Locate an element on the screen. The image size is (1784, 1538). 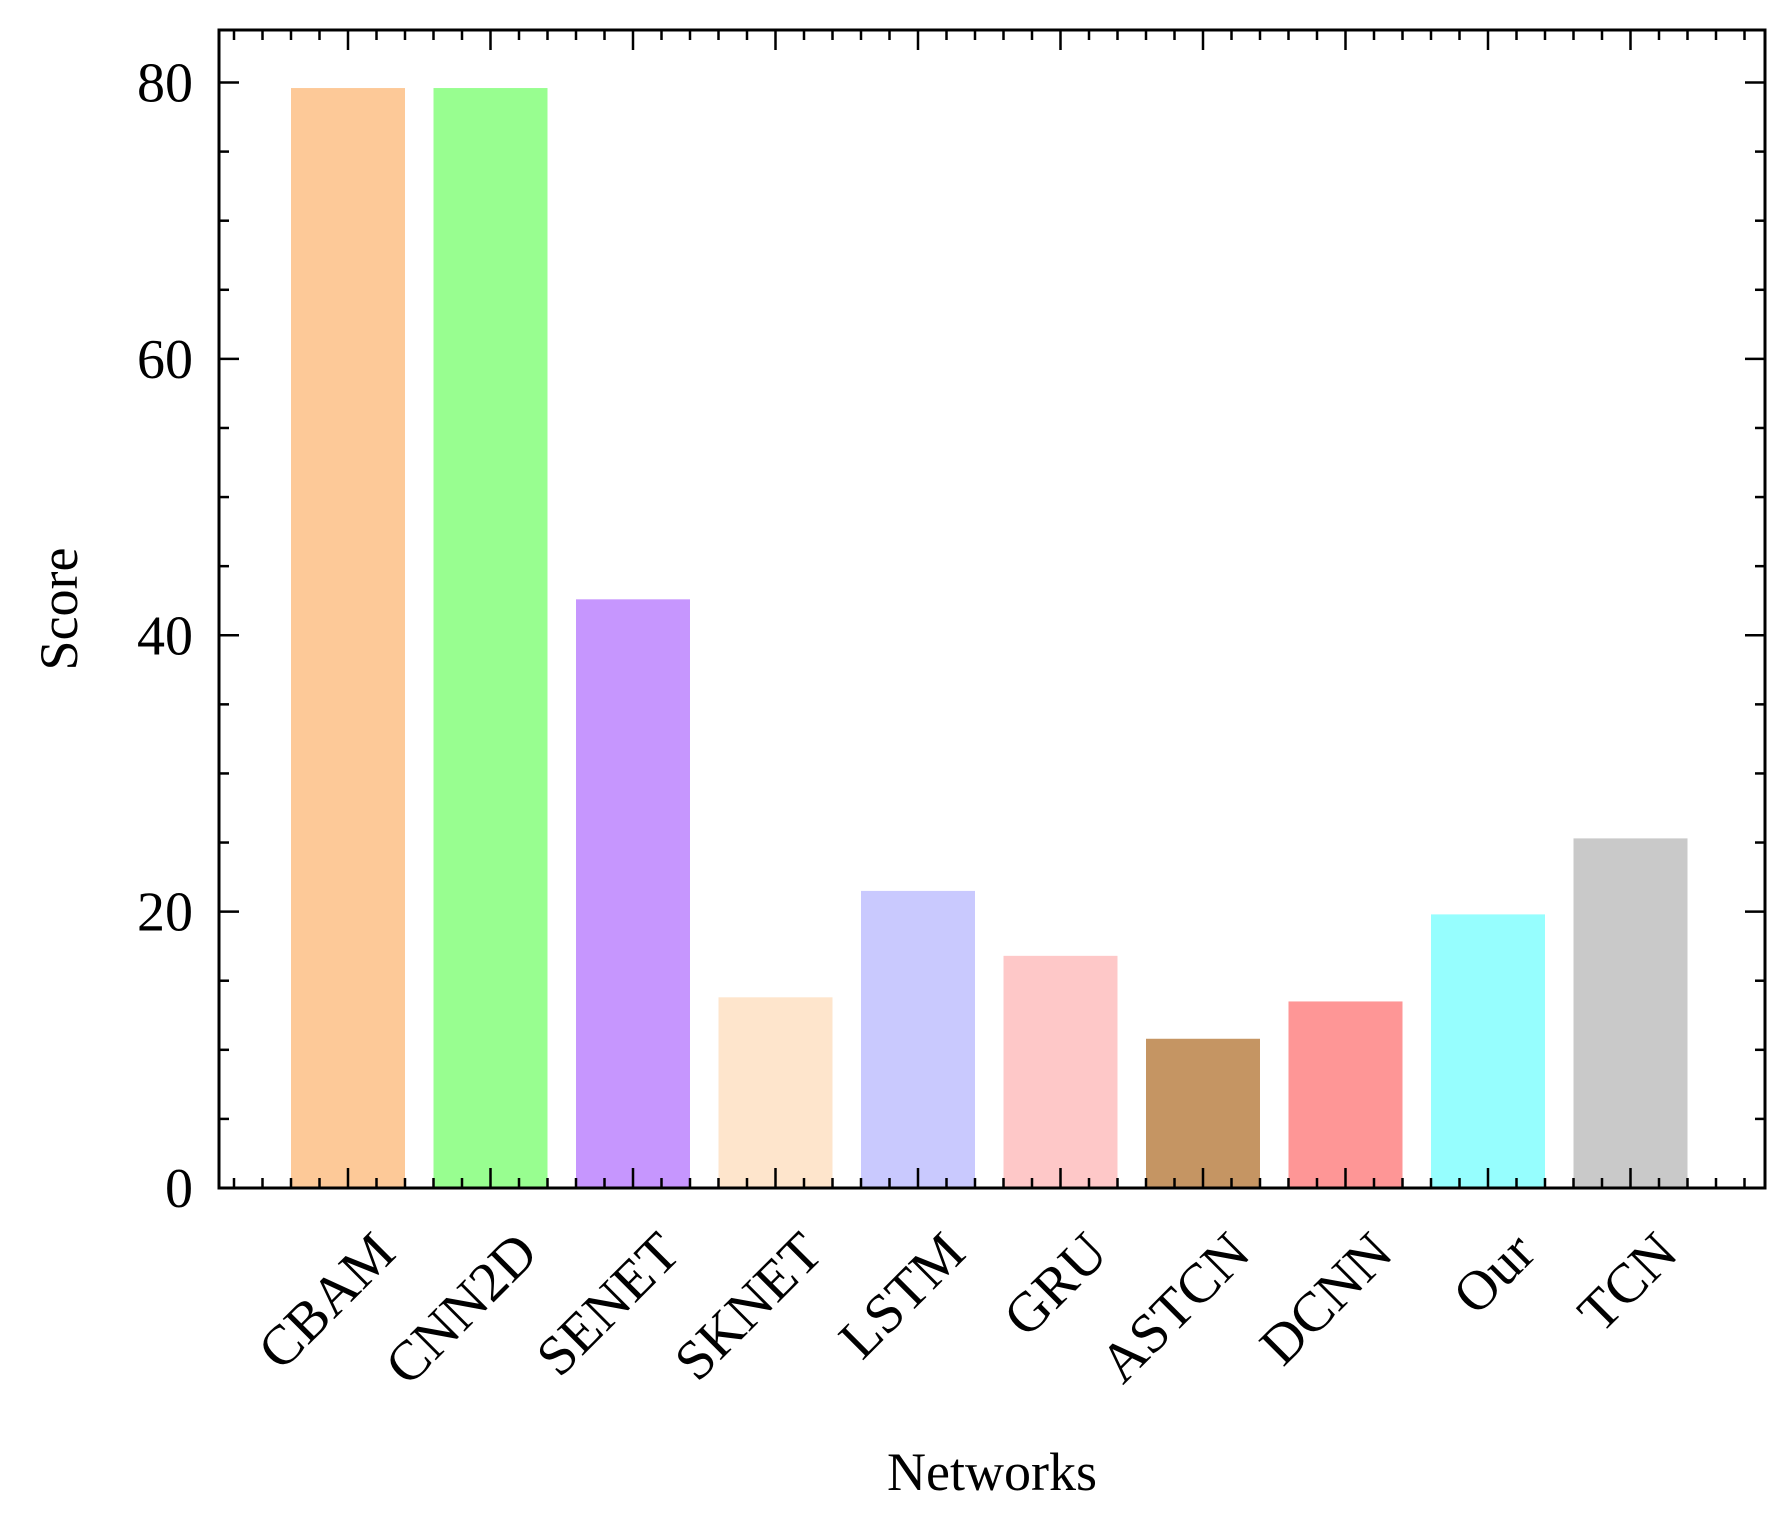
y-tick-label: 40 is located at coordinates (165, 636).